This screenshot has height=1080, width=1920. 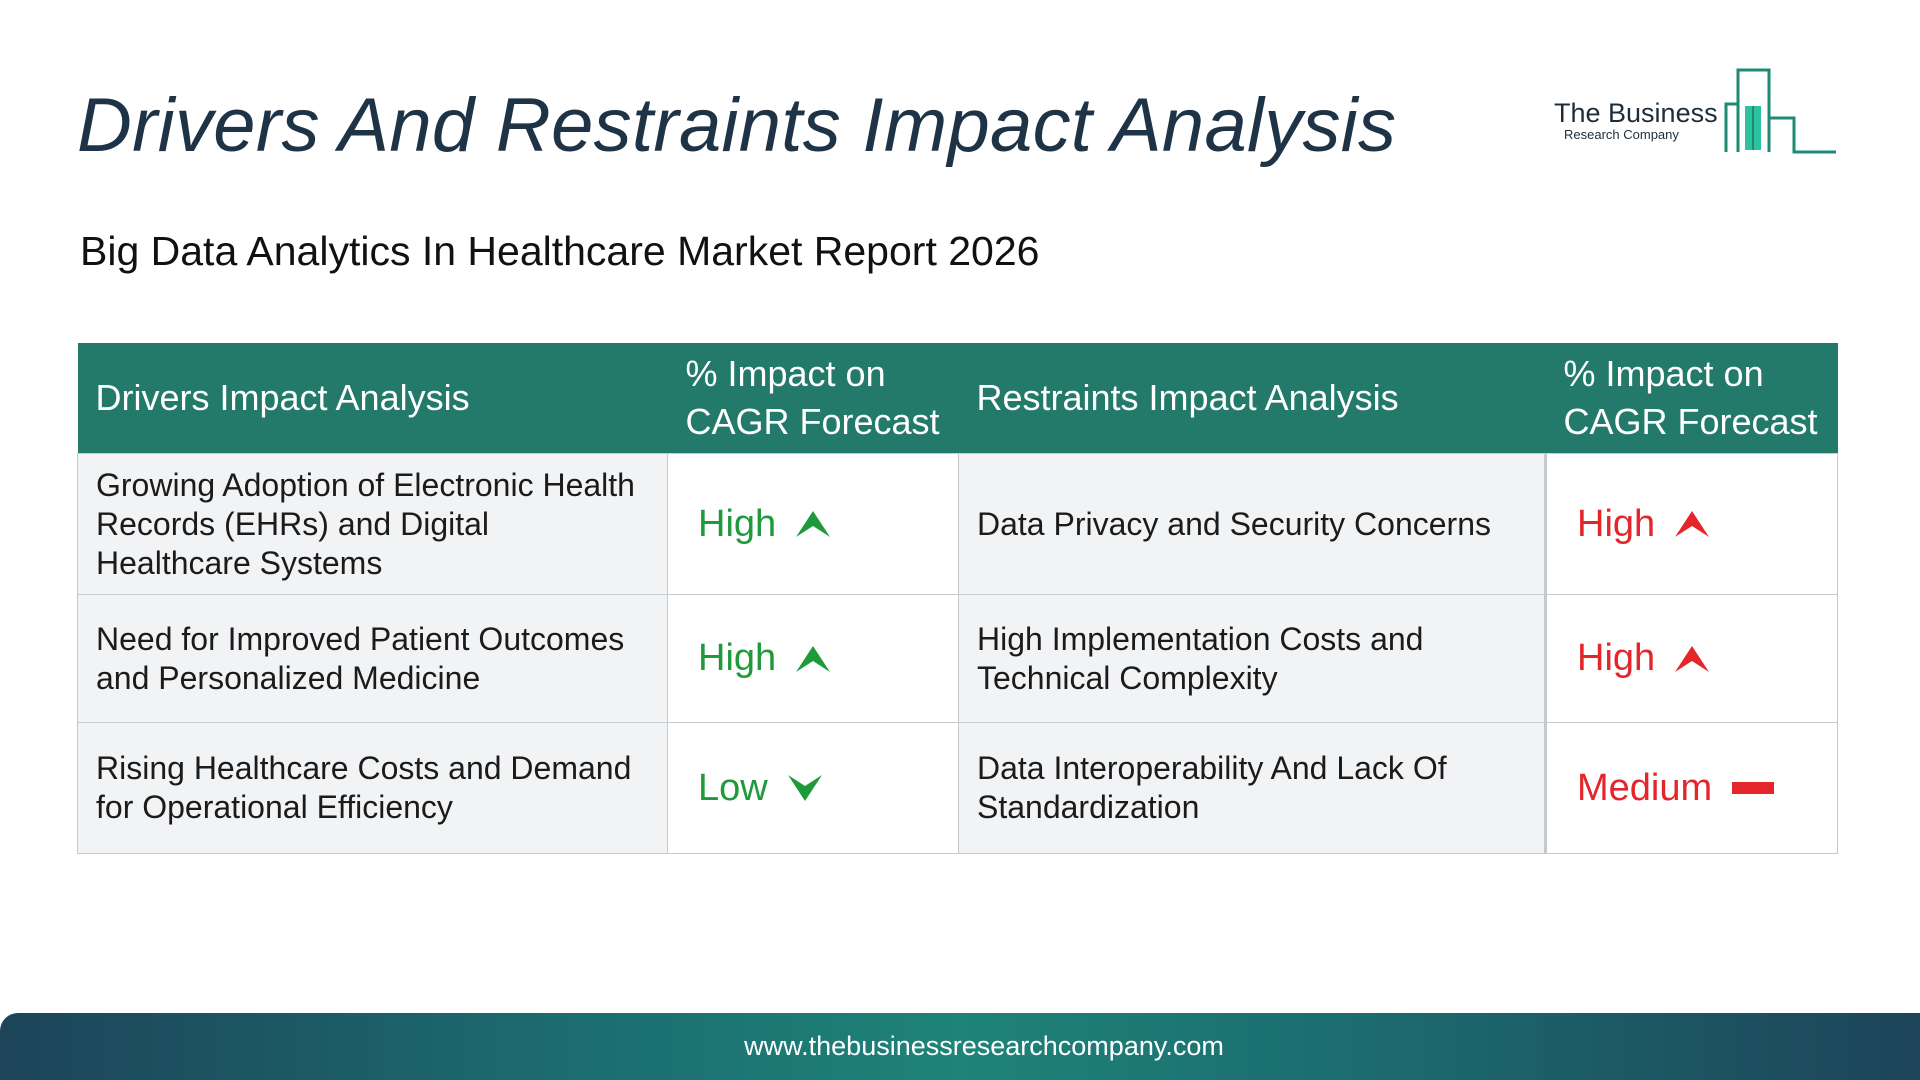 I want to click on driver-impact-label: Low, so click(x=733, y=787).